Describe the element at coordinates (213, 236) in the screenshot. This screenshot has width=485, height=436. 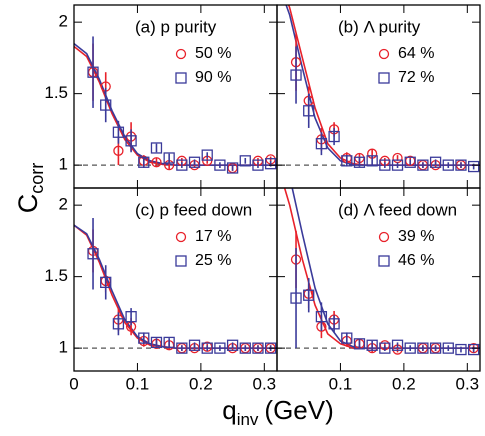
I see `legend-label: 17 %` at that location.